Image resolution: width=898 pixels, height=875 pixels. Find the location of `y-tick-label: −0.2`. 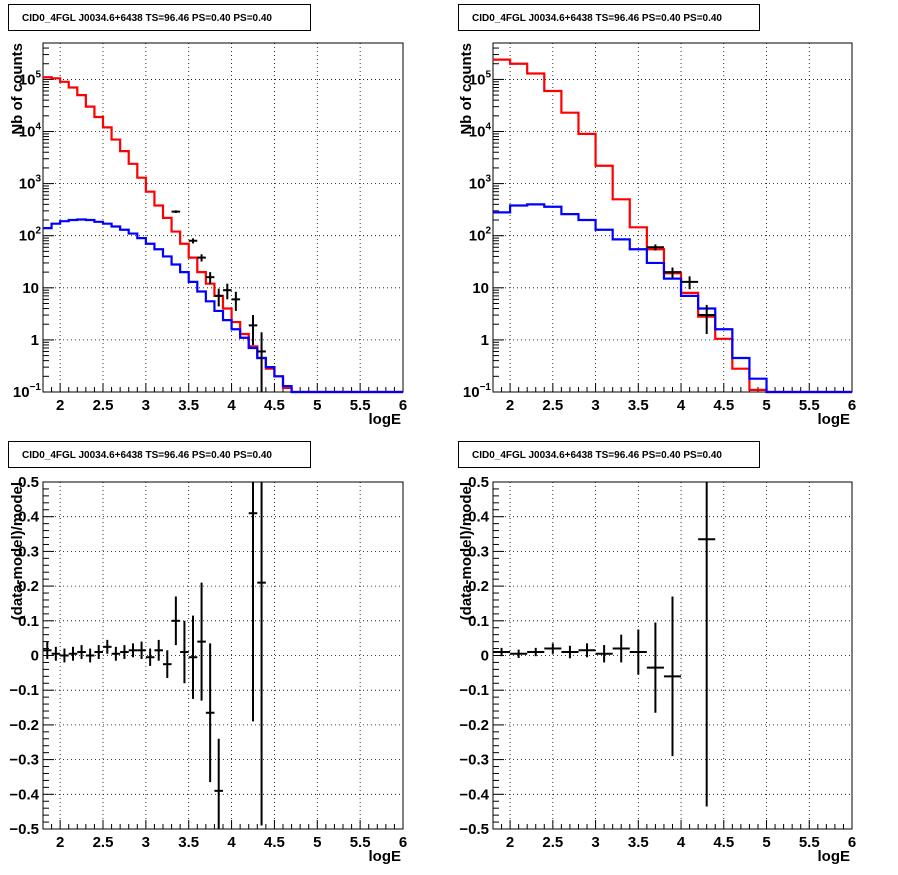

y-tick-label: −0.2 is located at coordinates (474, 725).